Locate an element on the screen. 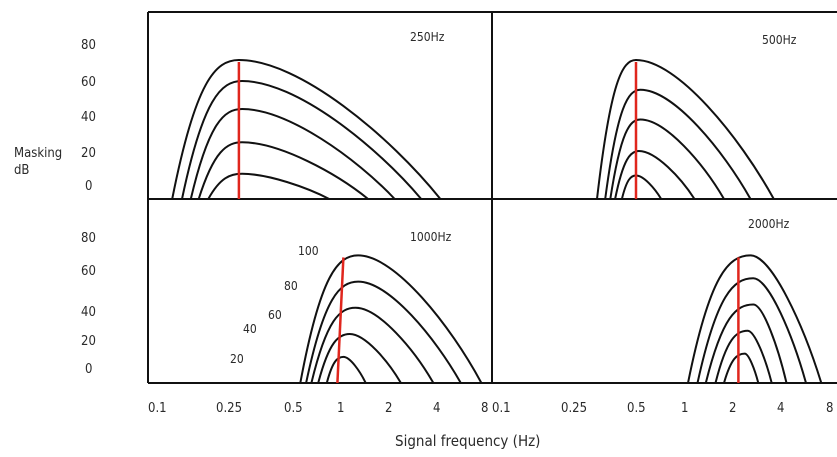  panel-curves-500hz is located at coordinates (685, 129).